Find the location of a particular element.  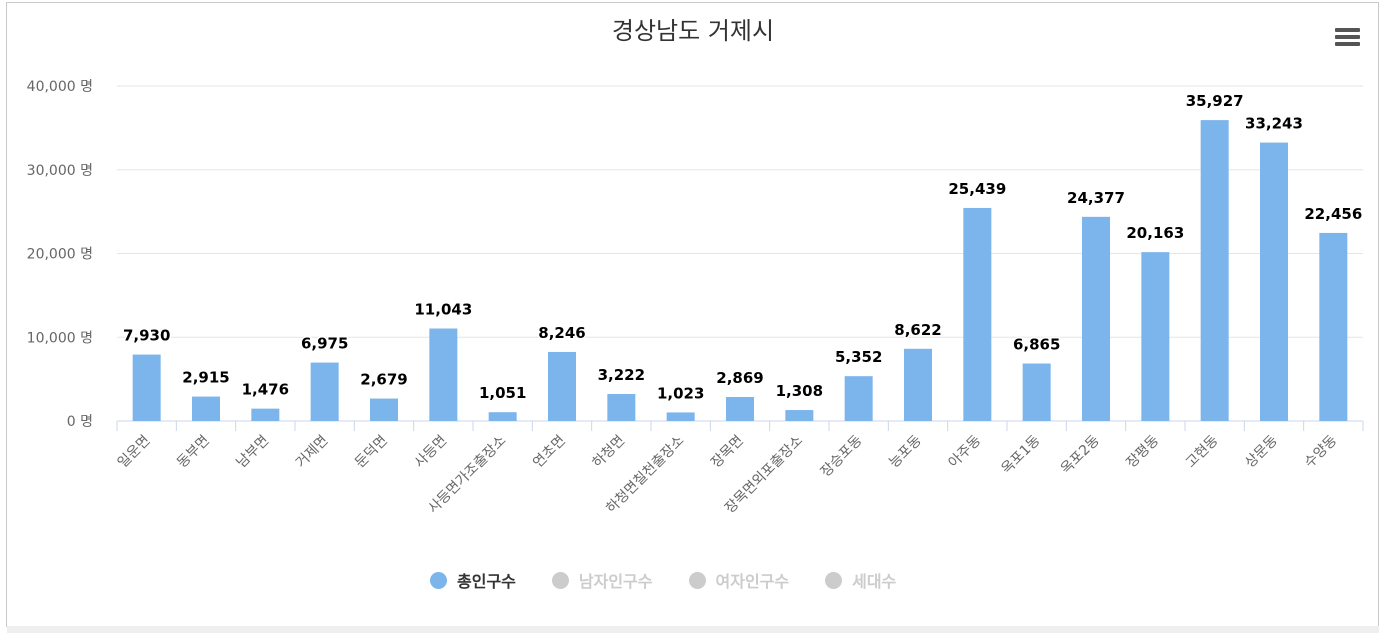

data-label: 22,456 is located at coordinates (1333, 214).